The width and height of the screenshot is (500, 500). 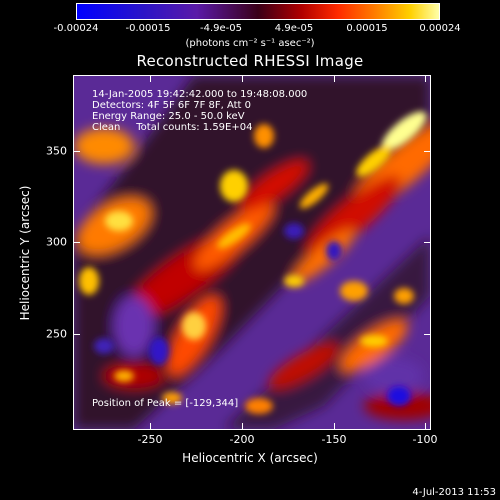 What do you see at coordinates (165, 403) in the screenshot?
I see `peak-position-text: Position of Peak = [-129,344]` at bounding box center [165, 403].